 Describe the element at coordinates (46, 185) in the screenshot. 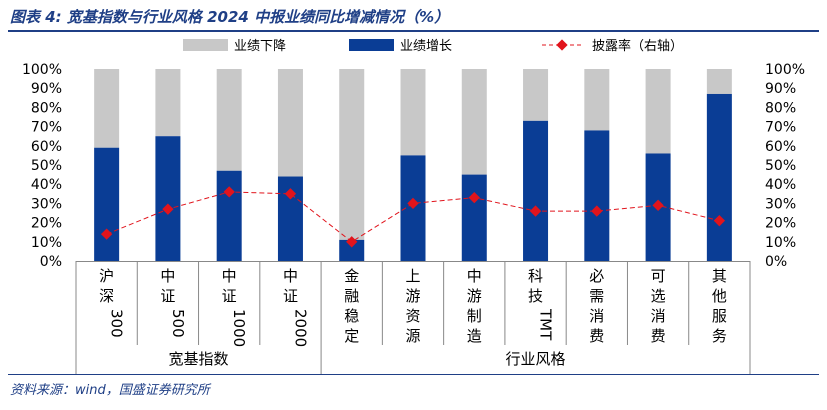

I see `y-left-tick-label: 40%` at that location.